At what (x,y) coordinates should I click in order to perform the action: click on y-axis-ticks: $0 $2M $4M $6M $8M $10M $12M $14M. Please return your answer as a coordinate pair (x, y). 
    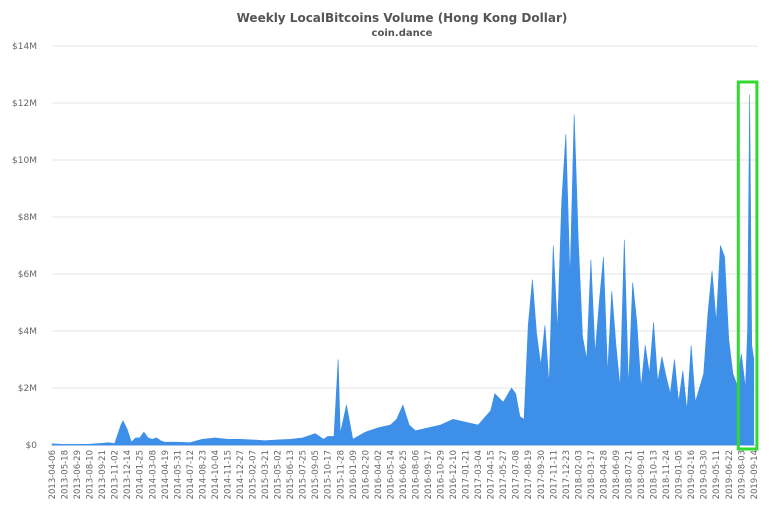
    Looking at the image, I should click on (24, 246).